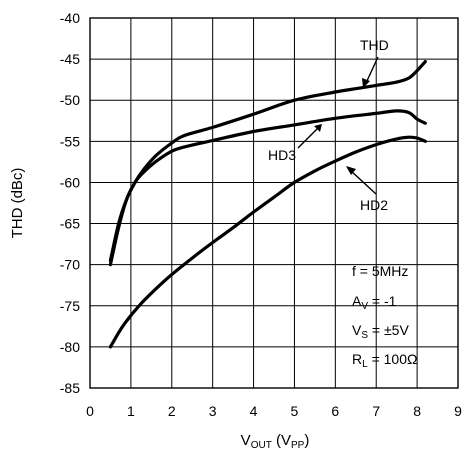 This screenshot has height=455, width=465. Describe the element at coordinates (351, 170) in the screenshot. I see `arrowhead-hd2` at that location.